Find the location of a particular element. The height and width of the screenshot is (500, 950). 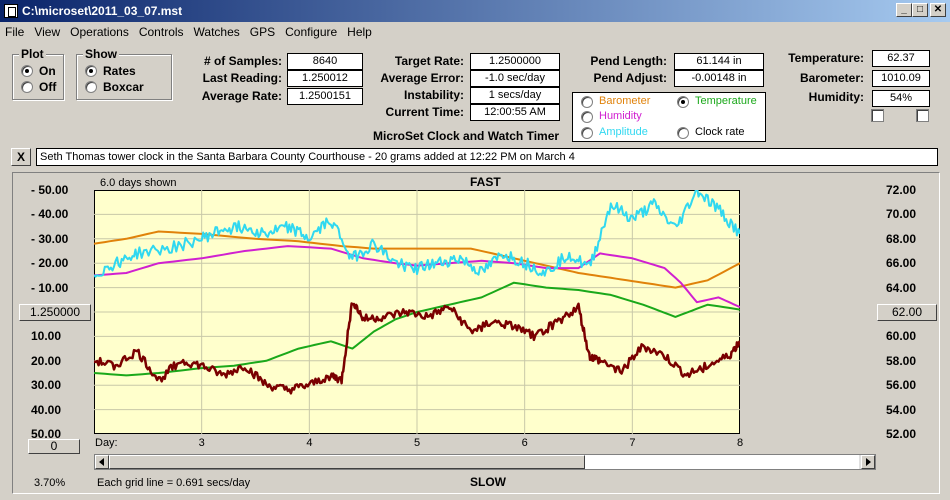

menu-help: Help is located at coordinates (359, 32).